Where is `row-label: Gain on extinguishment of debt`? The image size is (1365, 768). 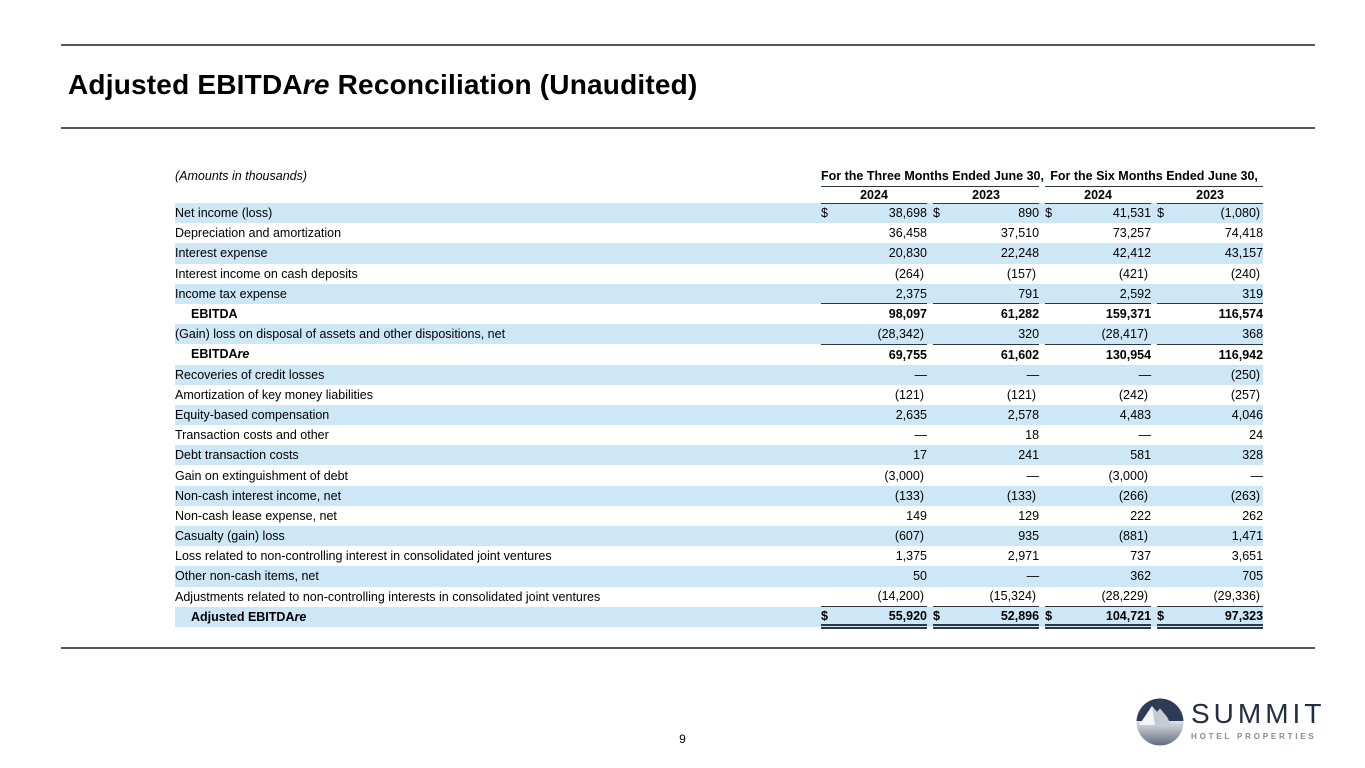 row-label: Gain on extinguishment of debt is located at coordinates (262, 475).